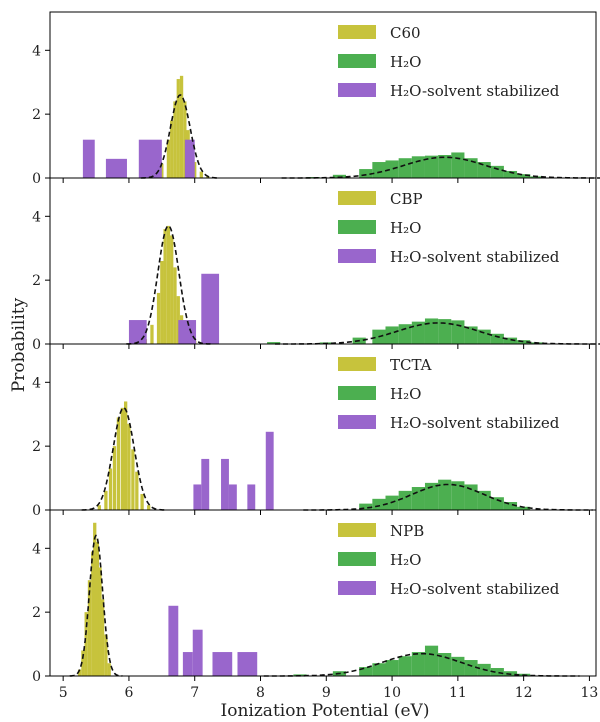 This screenshot has height=722, width=600. Describe the element at coordinates (449, 394) in the screenshot. I see `legend: TCTA H₂O H₂O-solvent stabilized` at that location.